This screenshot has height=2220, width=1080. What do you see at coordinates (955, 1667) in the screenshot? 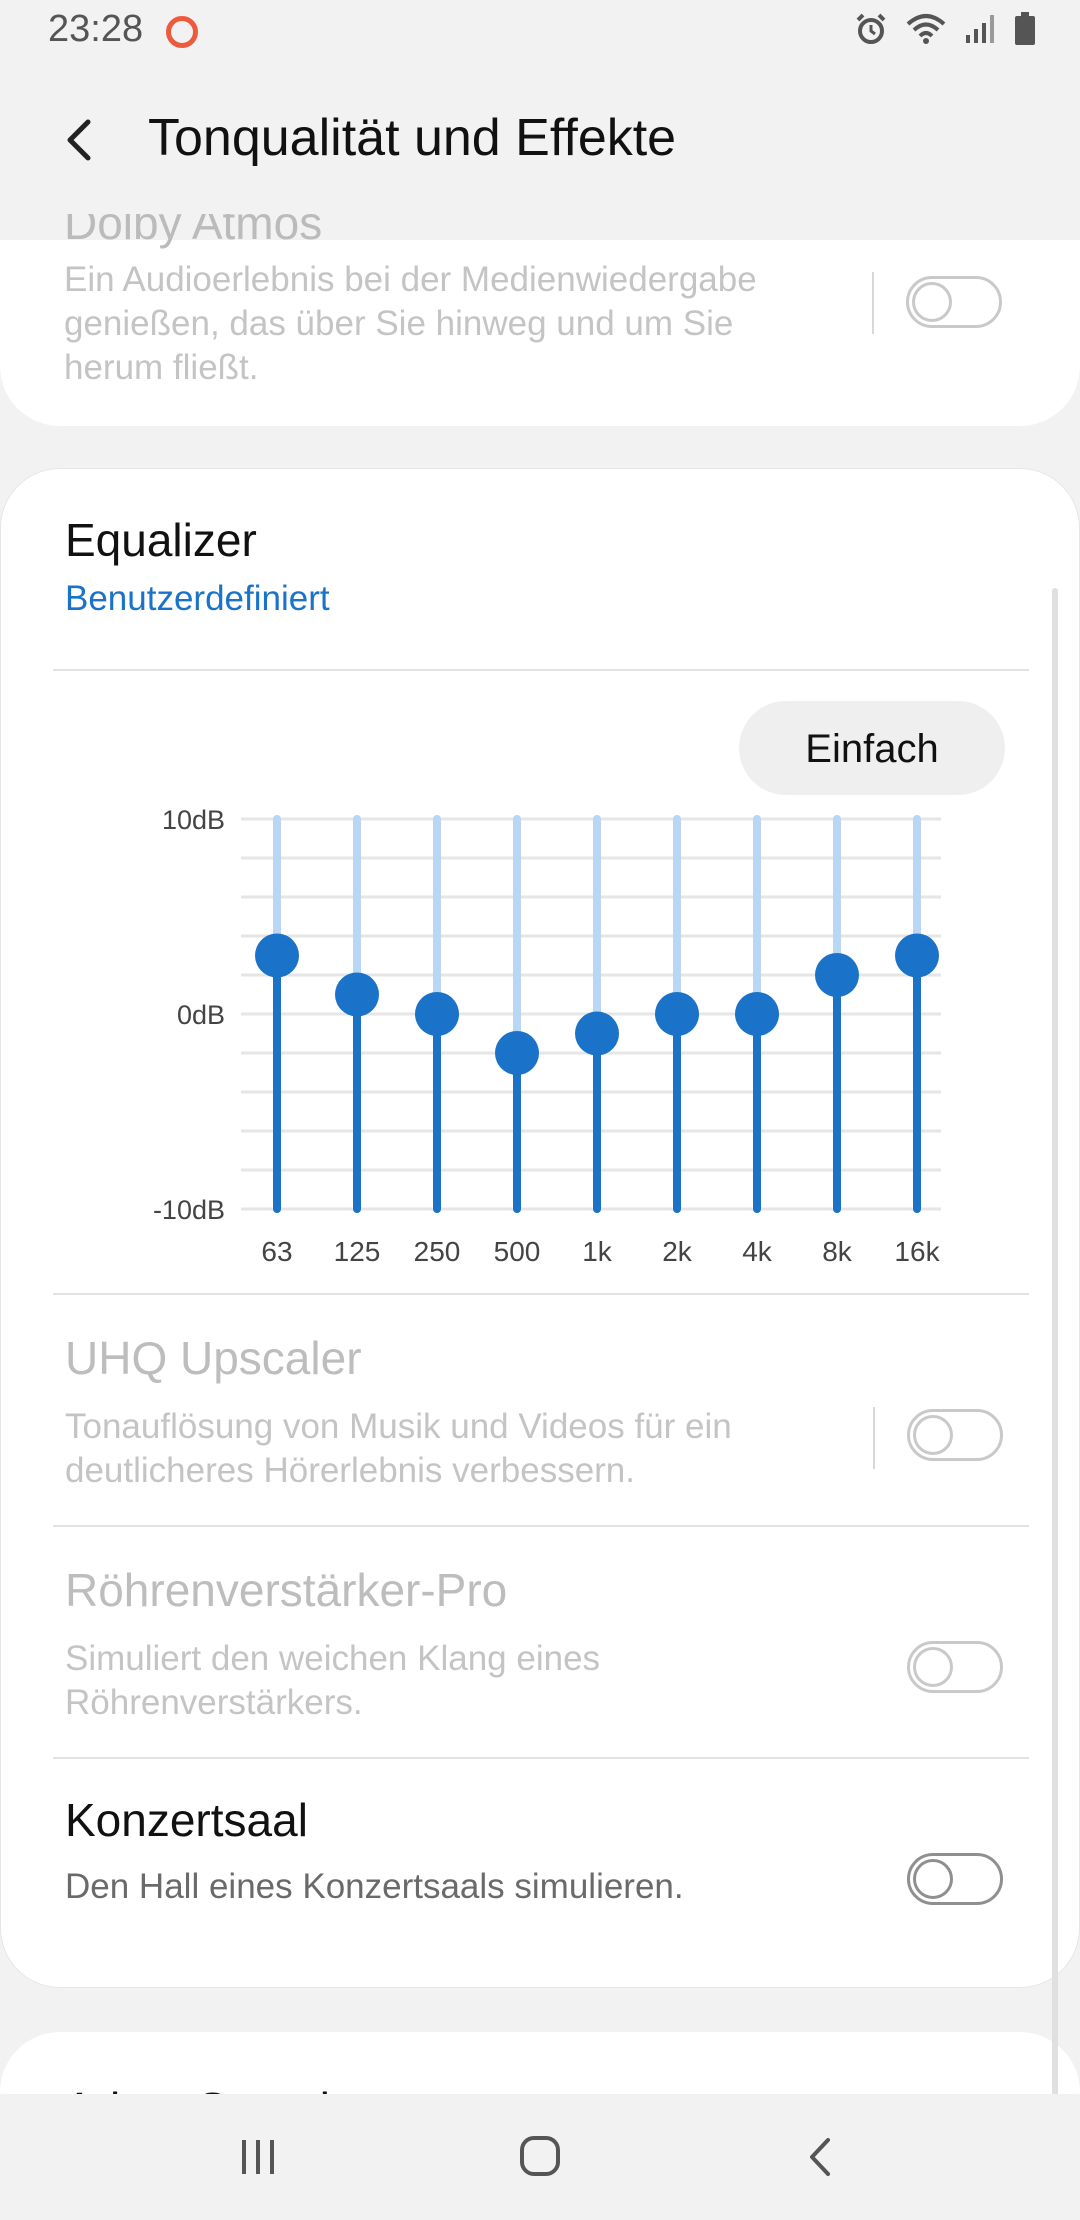
I see `tube-amp-toggle` at bounding box center [955, 1667].